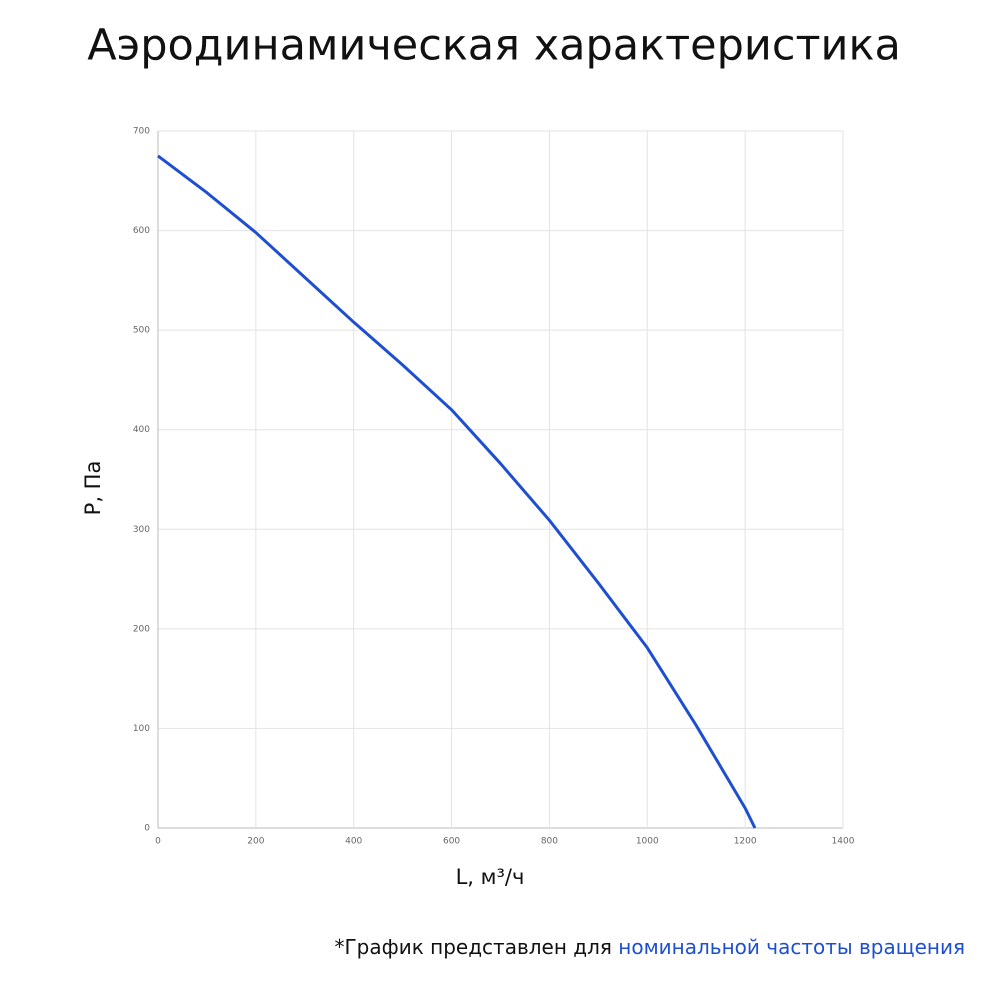 This screenshot has width=1000, height=1000. I want to click on y-tick-label: 400, so click(141, 430).